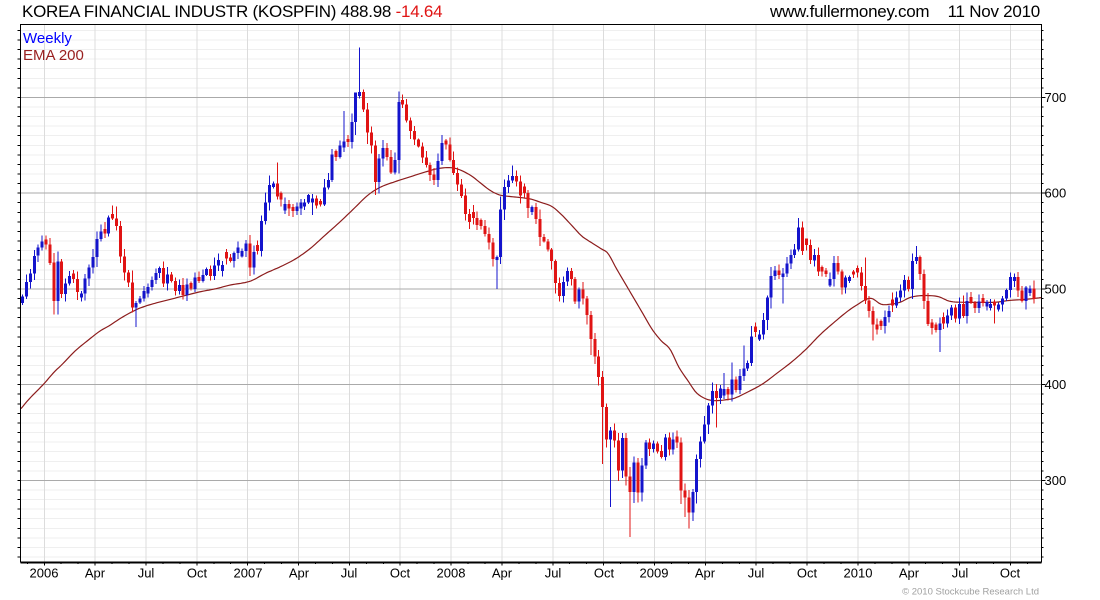 The height and width of the screenshot is (600, 1100). I want to click on svg-text: 500, so click(1056, 288).